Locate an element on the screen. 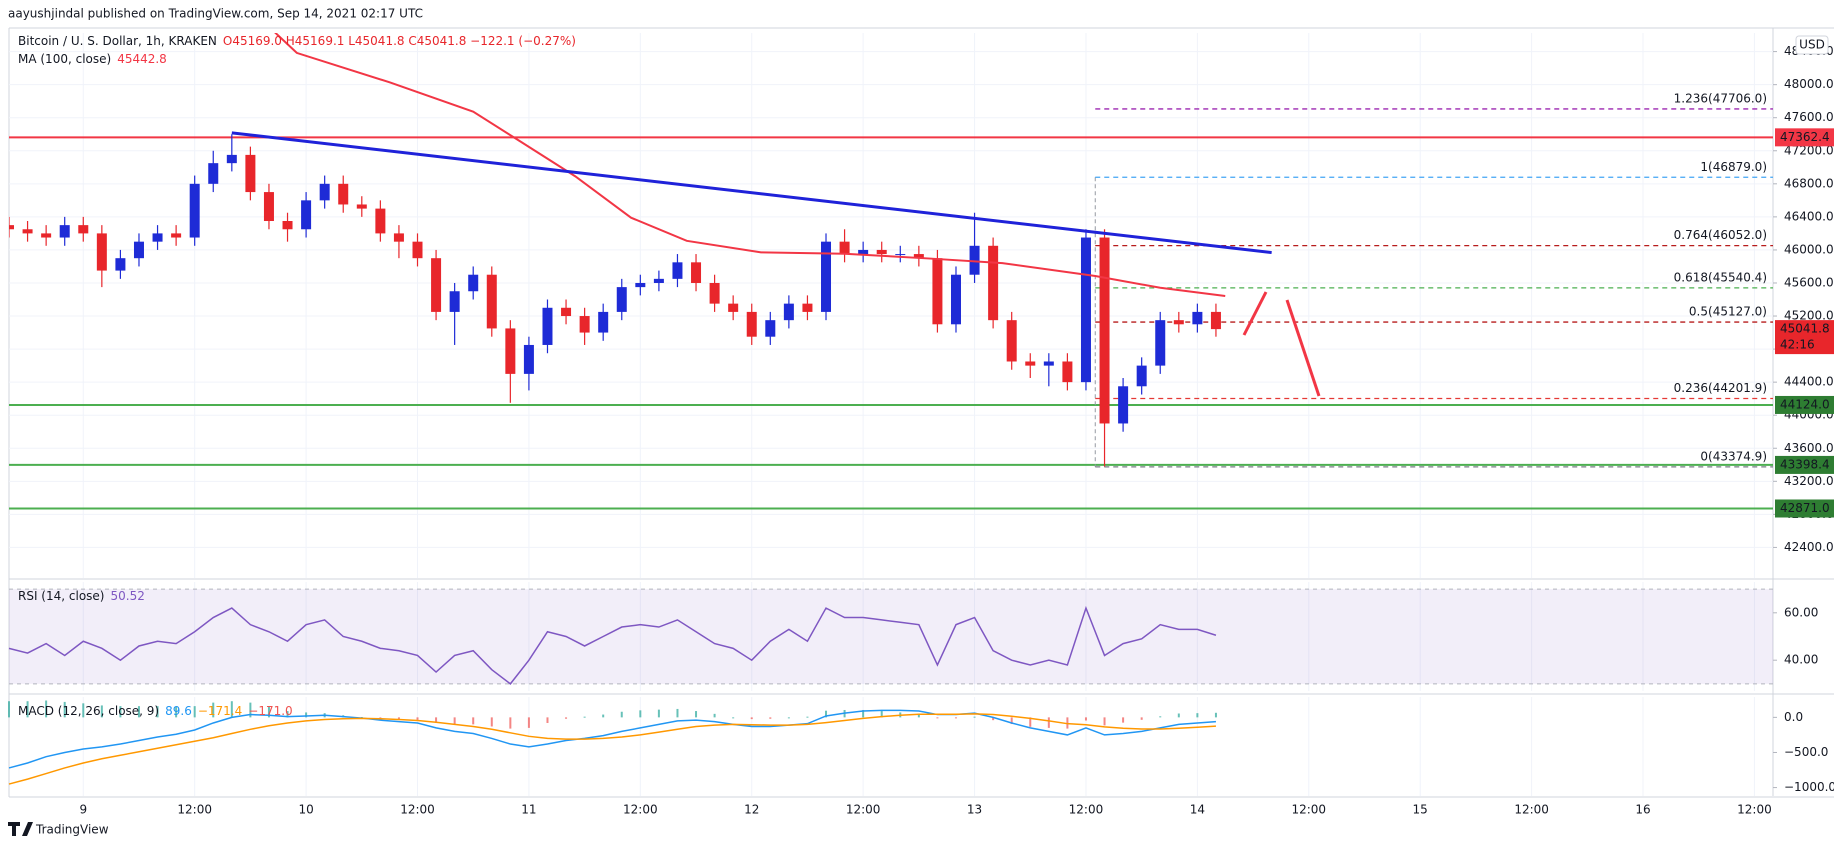 Image resolution: width=1834 pixels, height=848 pixels. trendline is located at coordinates (751, 193).